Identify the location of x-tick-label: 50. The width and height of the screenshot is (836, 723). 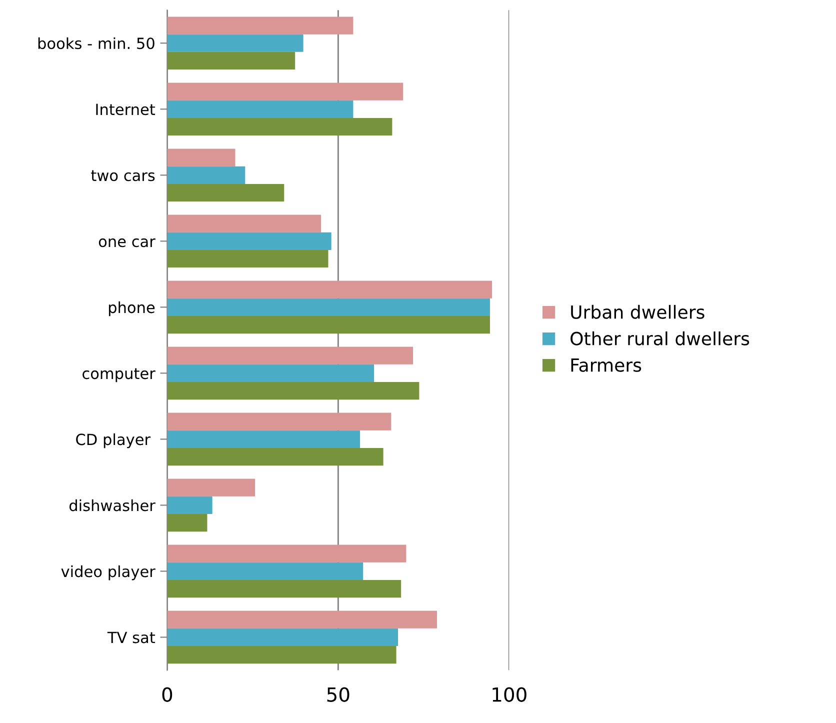
(338, 694).